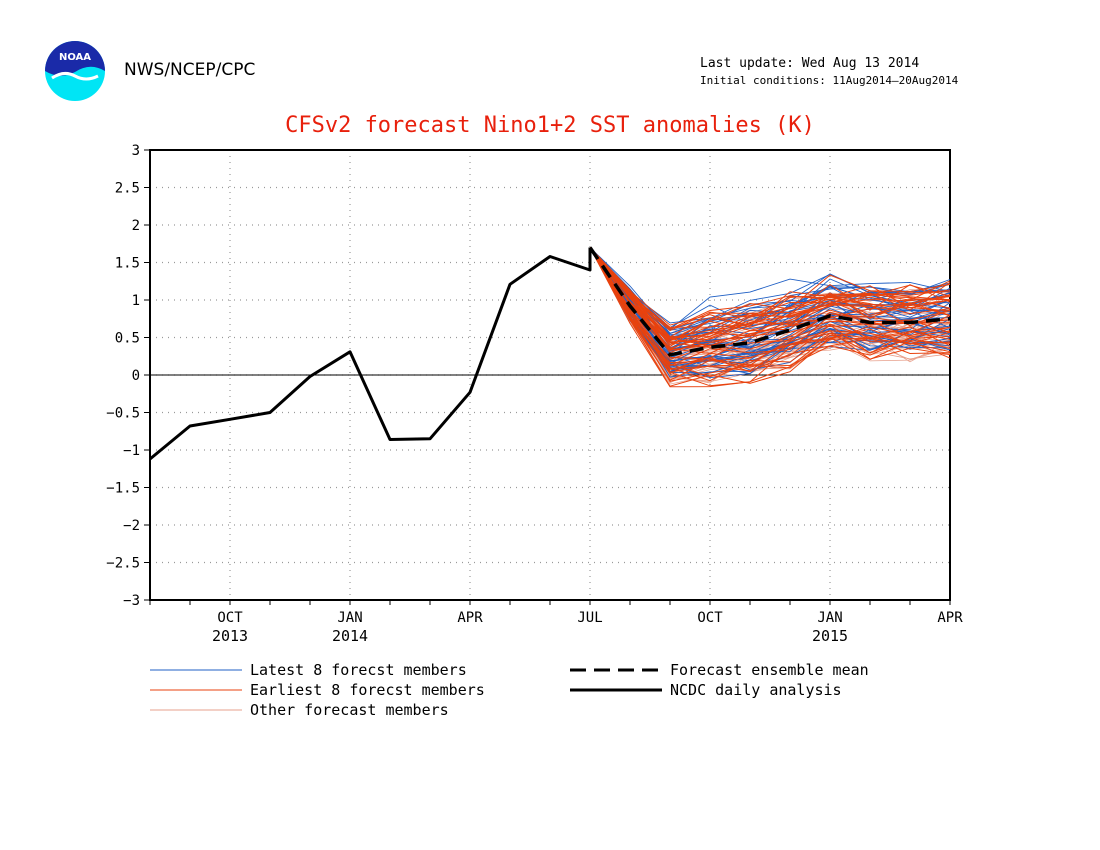  What do you see at coordinates (136, 376) in the screenshot?
I see `y-tick-label: 0` at bounding box center [136, 376].